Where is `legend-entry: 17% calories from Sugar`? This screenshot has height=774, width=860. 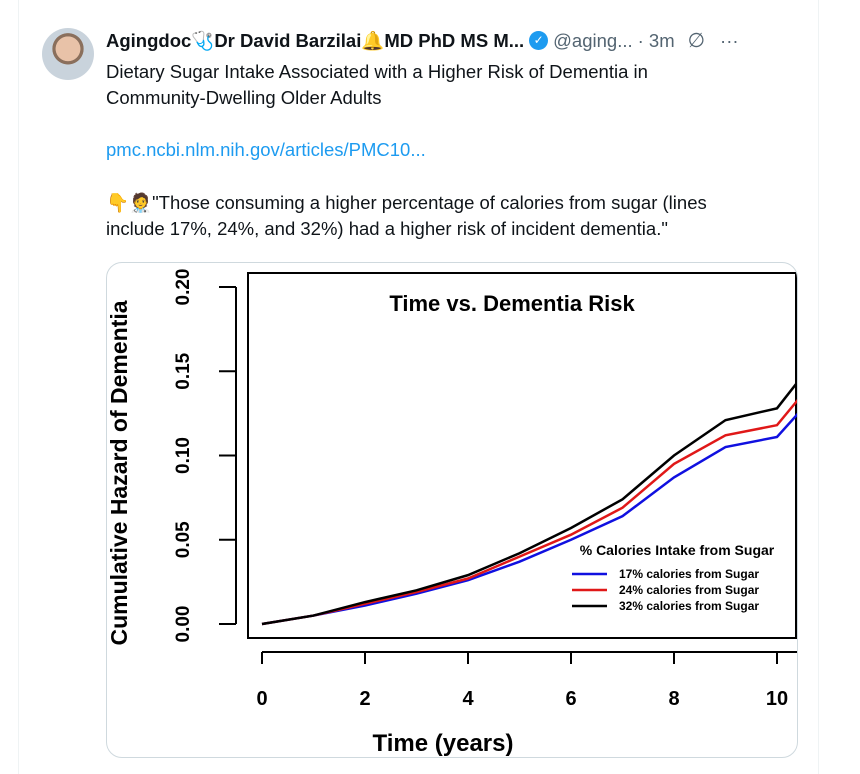 legend-entry: 17% calories from Sugar is located at coordinates (689, 574).